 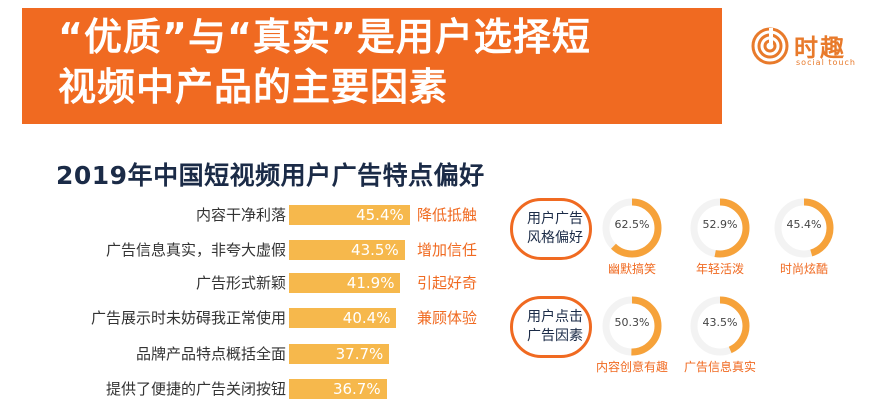 I want to click on bar-category-label: 广告信息真实，非夸大虚假, so click(x=195, y=250).